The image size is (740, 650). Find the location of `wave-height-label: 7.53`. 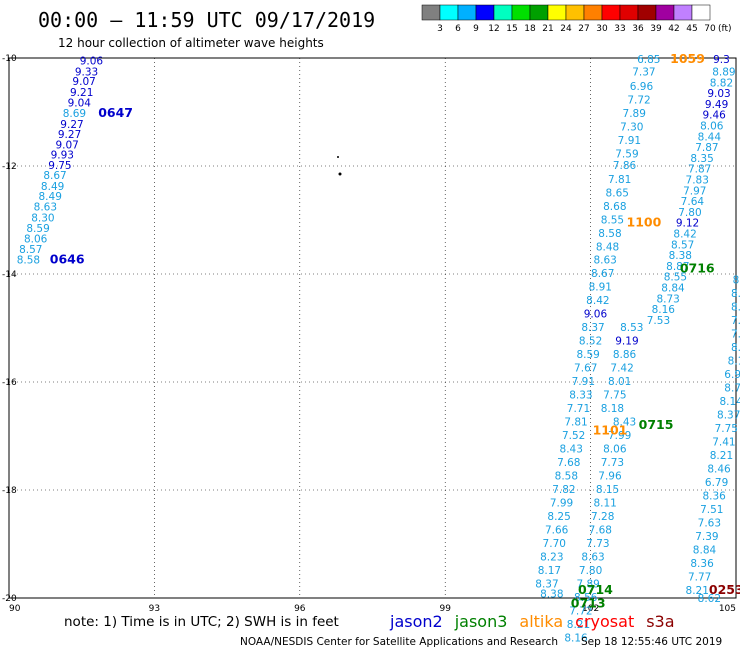

wave-height-label: 7.53 is located at coordinates (658, 321).